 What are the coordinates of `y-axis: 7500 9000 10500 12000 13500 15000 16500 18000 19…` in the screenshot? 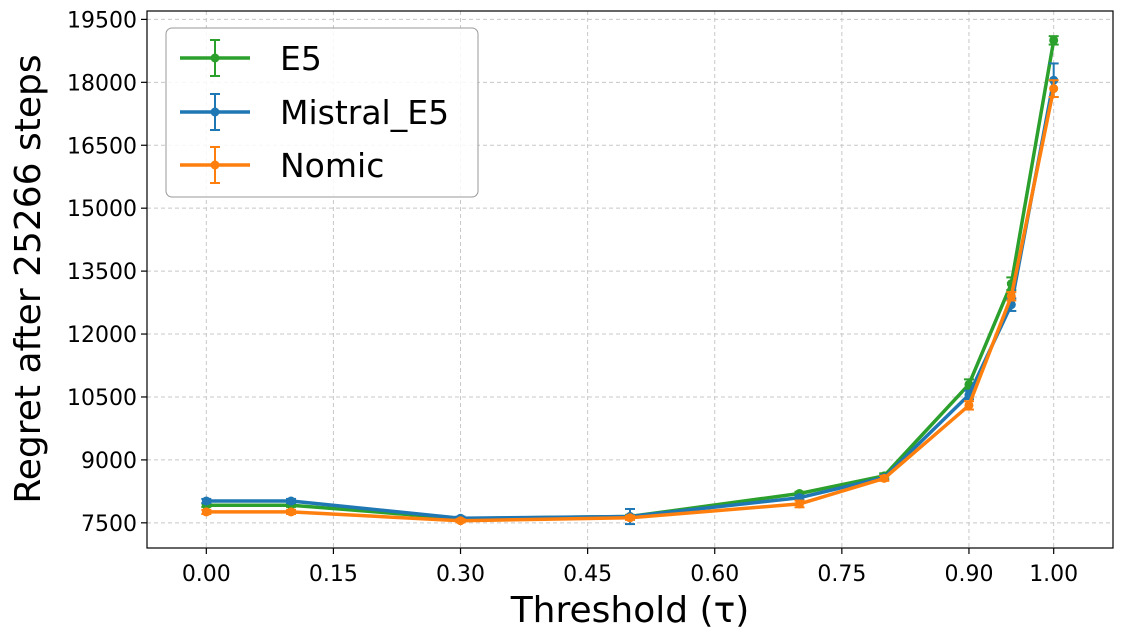 It's located at (107, 272).